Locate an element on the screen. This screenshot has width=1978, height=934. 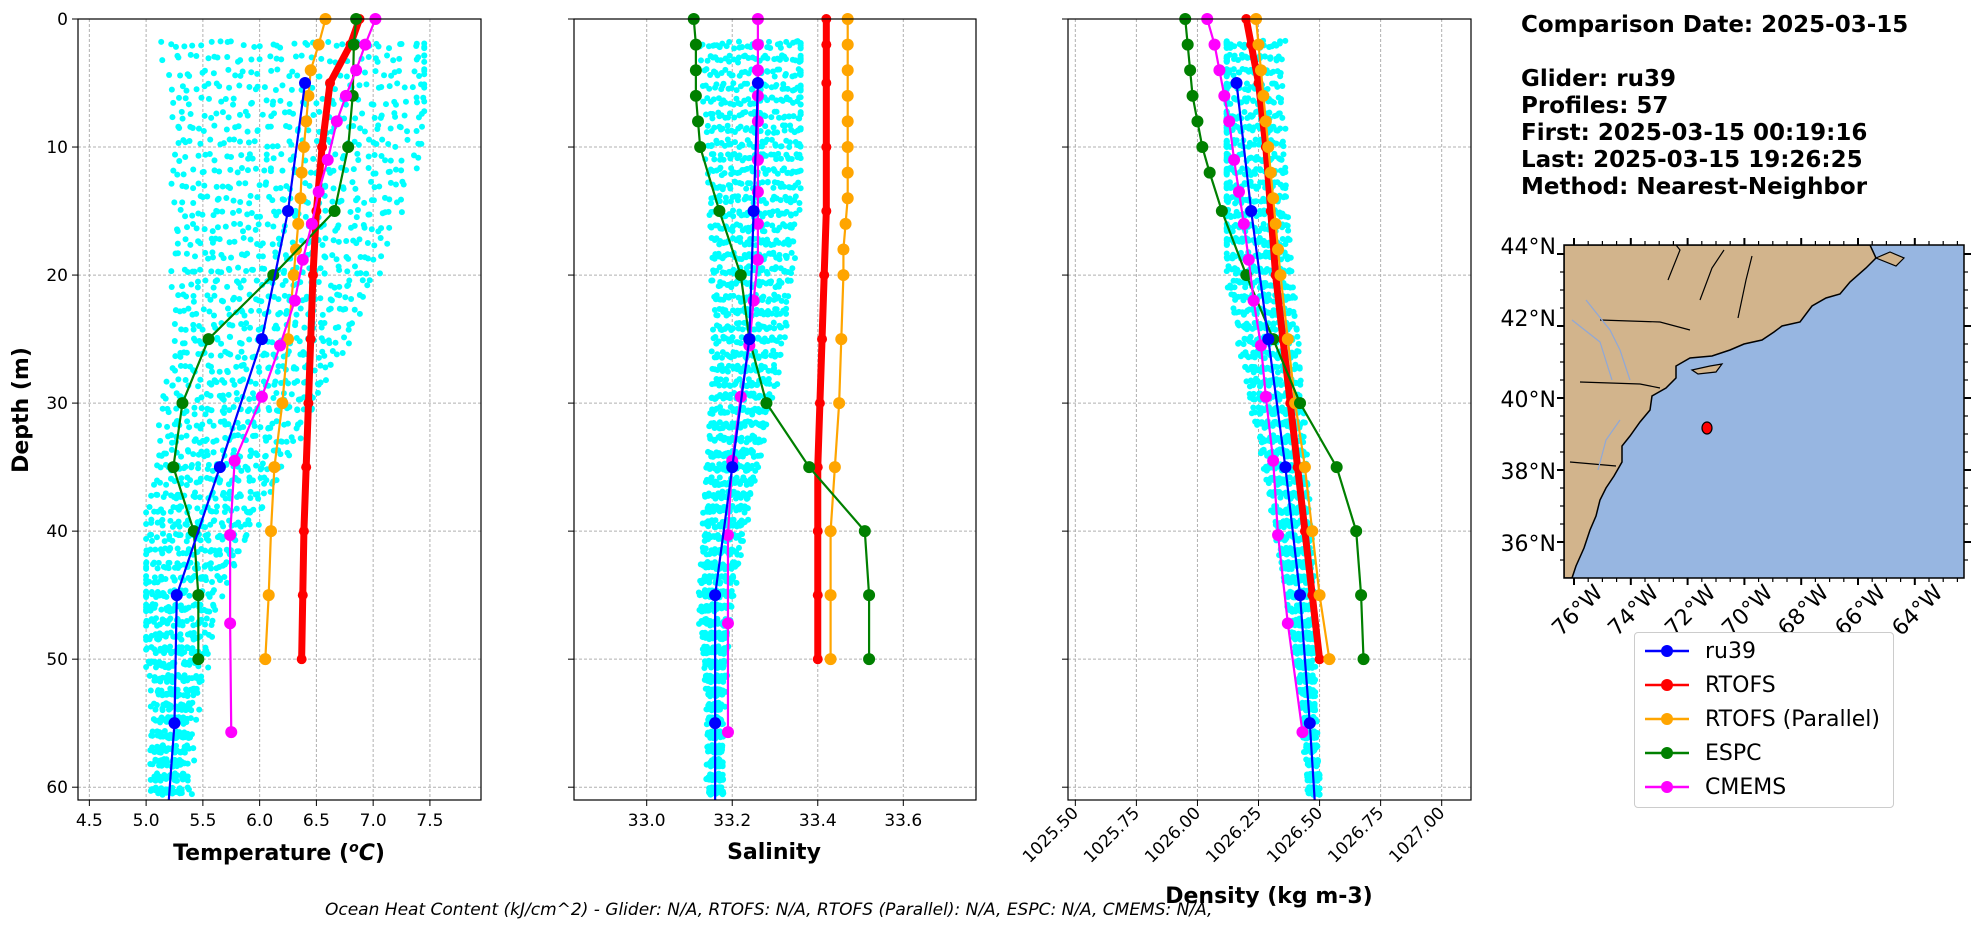
depth-tick-label: 50 is located at coordinates (57, 660).